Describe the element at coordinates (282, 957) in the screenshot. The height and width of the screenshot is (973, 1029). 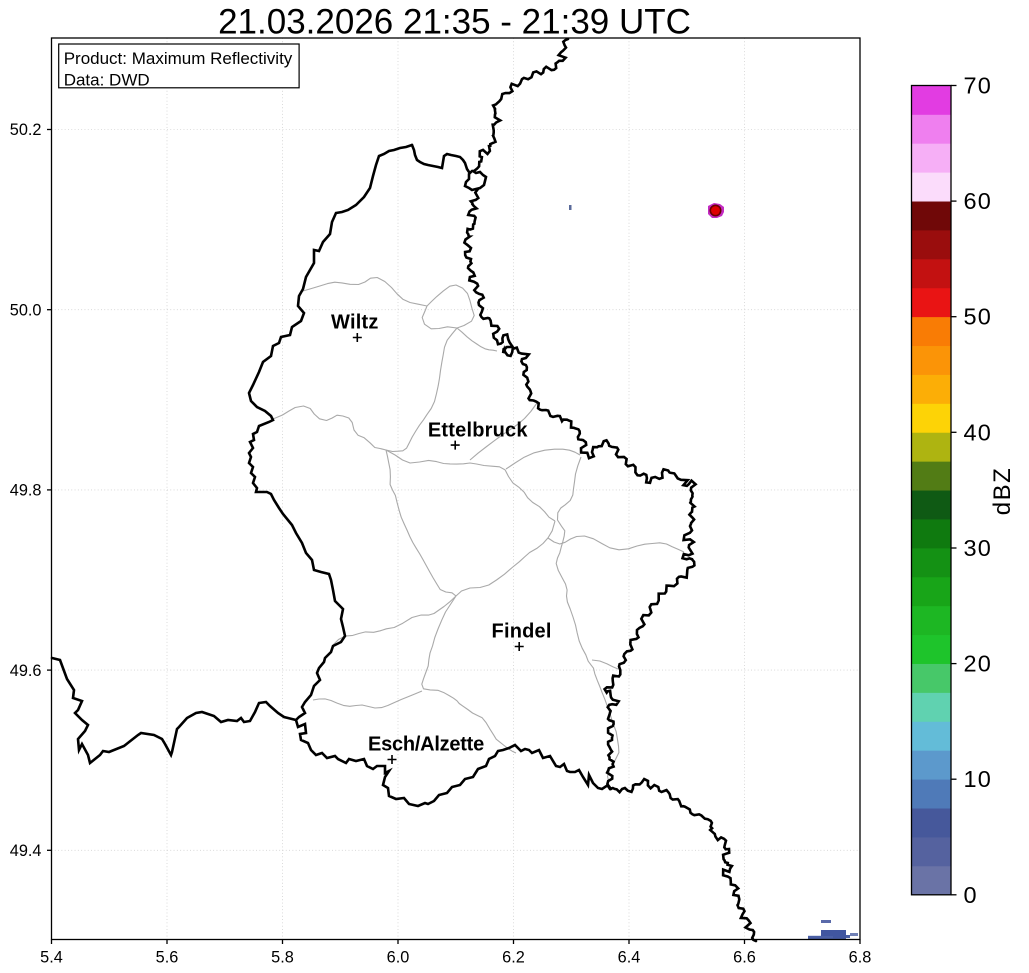
I see `svg-text: 5.8` at that location.